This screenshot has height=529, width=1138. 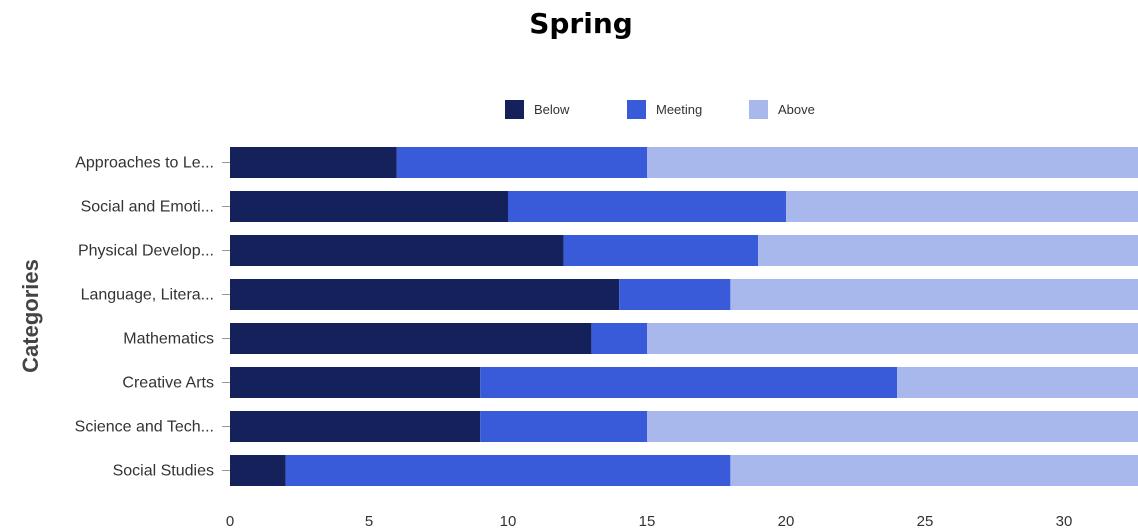 I want to click on legend-label-meeting: Meeting, so click(x=679, y=109).